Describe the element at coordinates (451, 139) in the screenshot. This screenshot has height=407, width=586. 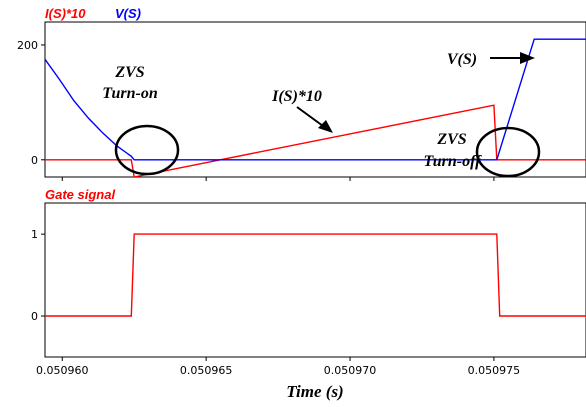
I see `annotation-zvs-off: ZVS` at that location.